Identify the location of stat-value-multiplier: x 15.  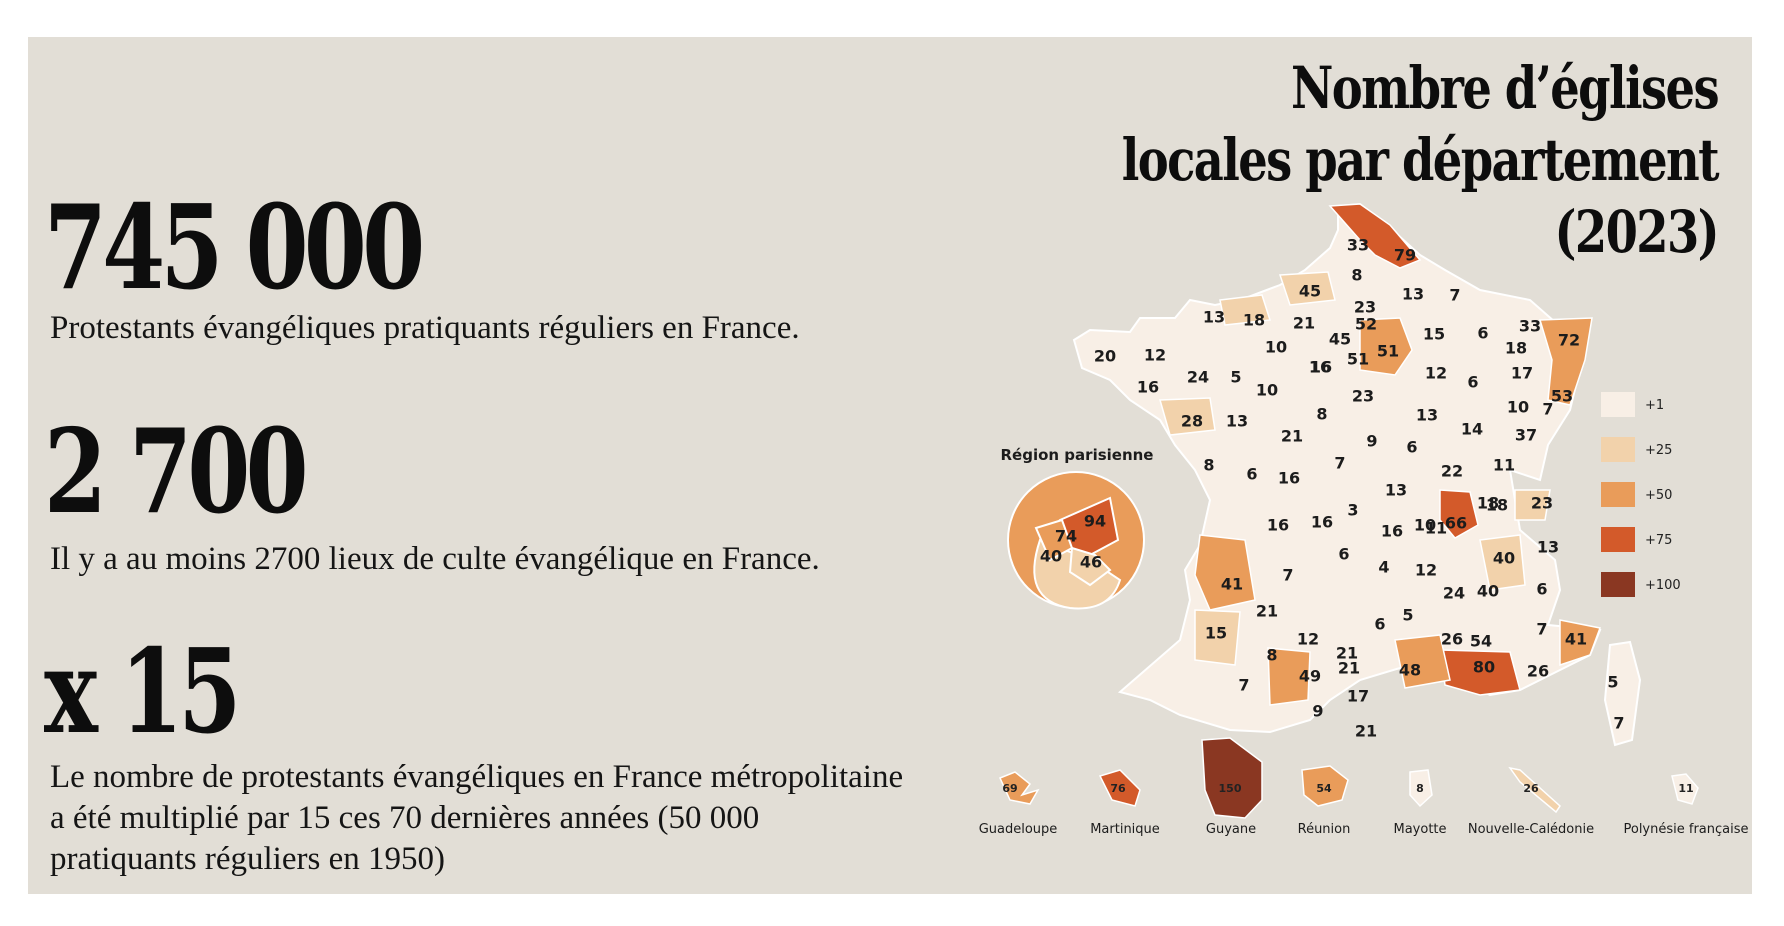
(142, 692).